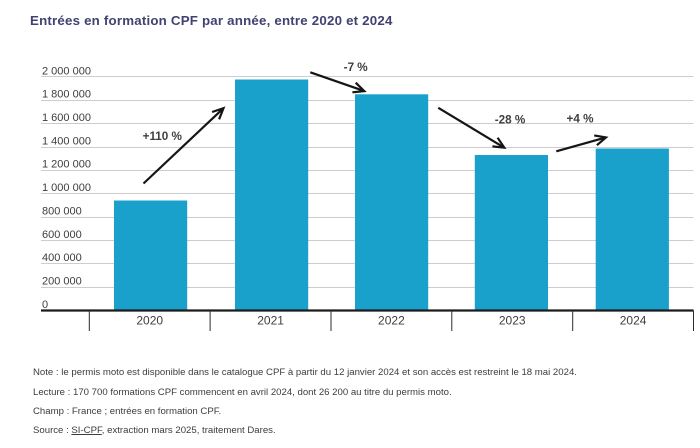 The image size is (700, 448). I want to click on svg-text: 200 000, so click(62, 281).